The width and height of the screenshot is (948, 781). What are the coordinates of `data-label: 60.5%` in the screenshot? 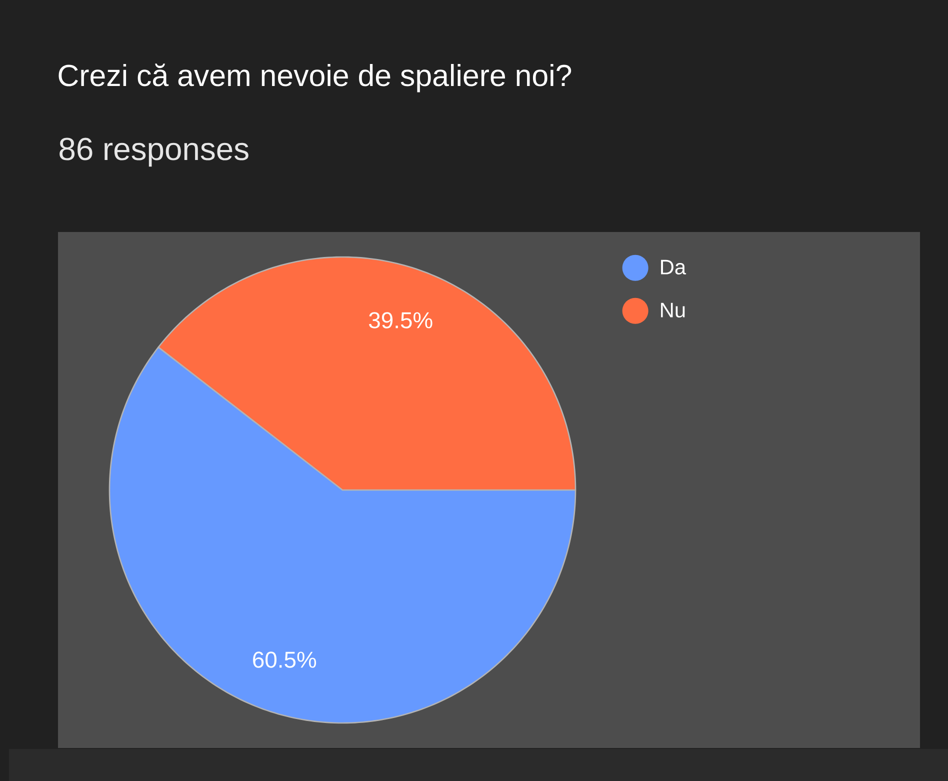 It's located at (284, 660).